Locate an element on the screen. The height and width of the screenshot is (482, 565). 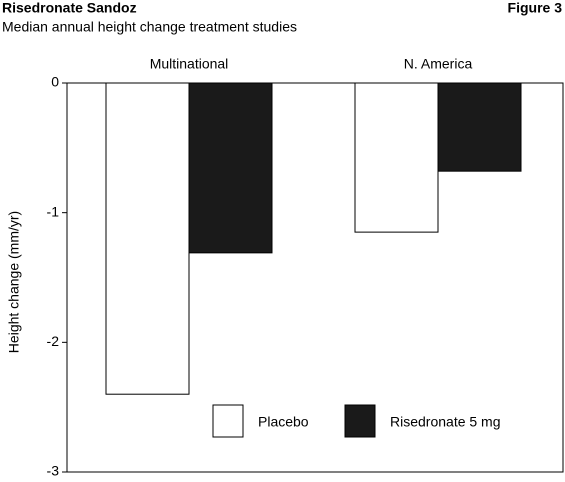
y-axis-label: Height change (mm/yr) is located at coordinates (14, 282).